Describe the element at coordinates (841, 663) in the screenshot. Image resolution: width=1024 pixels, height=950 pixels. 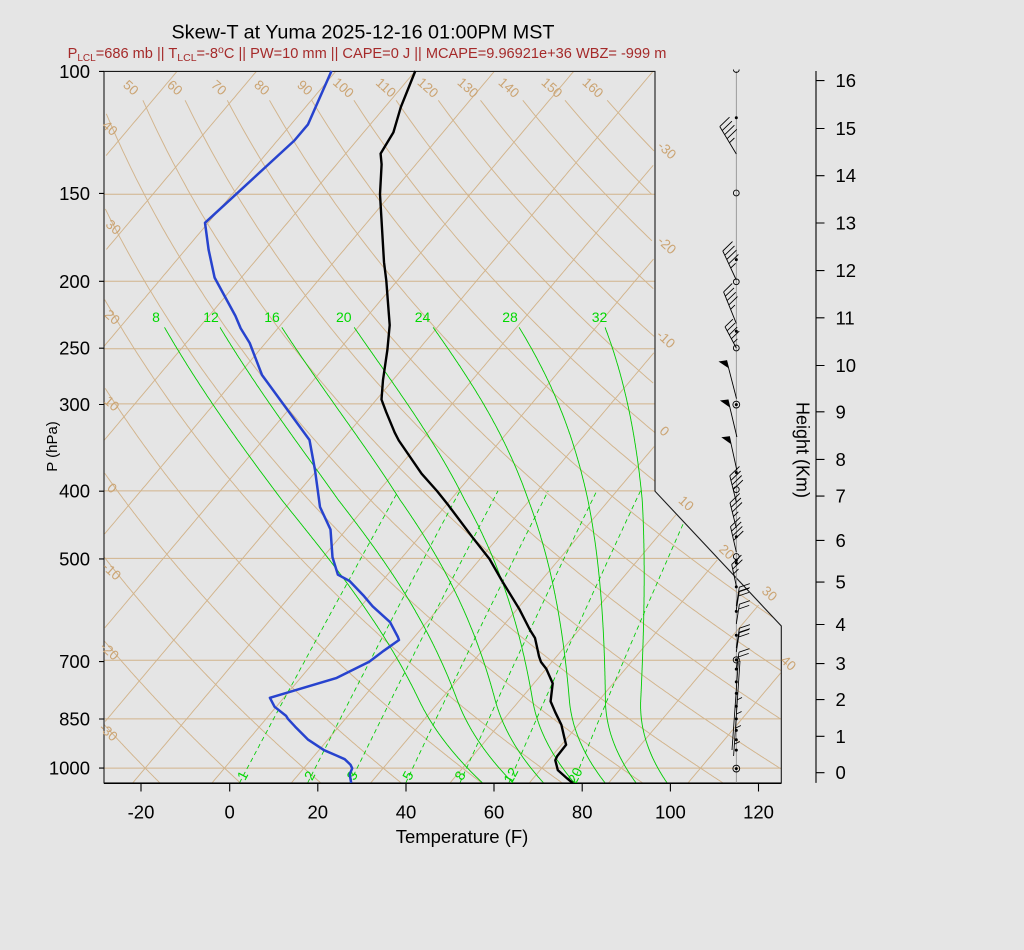
I see `svg-text: 3` at that location.